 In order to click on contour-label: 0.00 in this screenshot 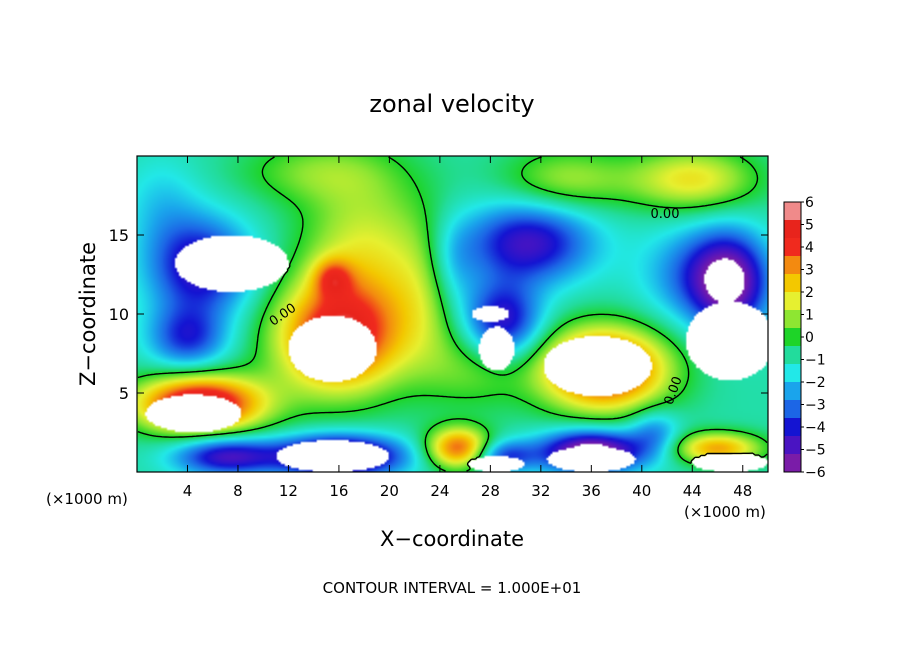, I will do `click(665, 214)`.